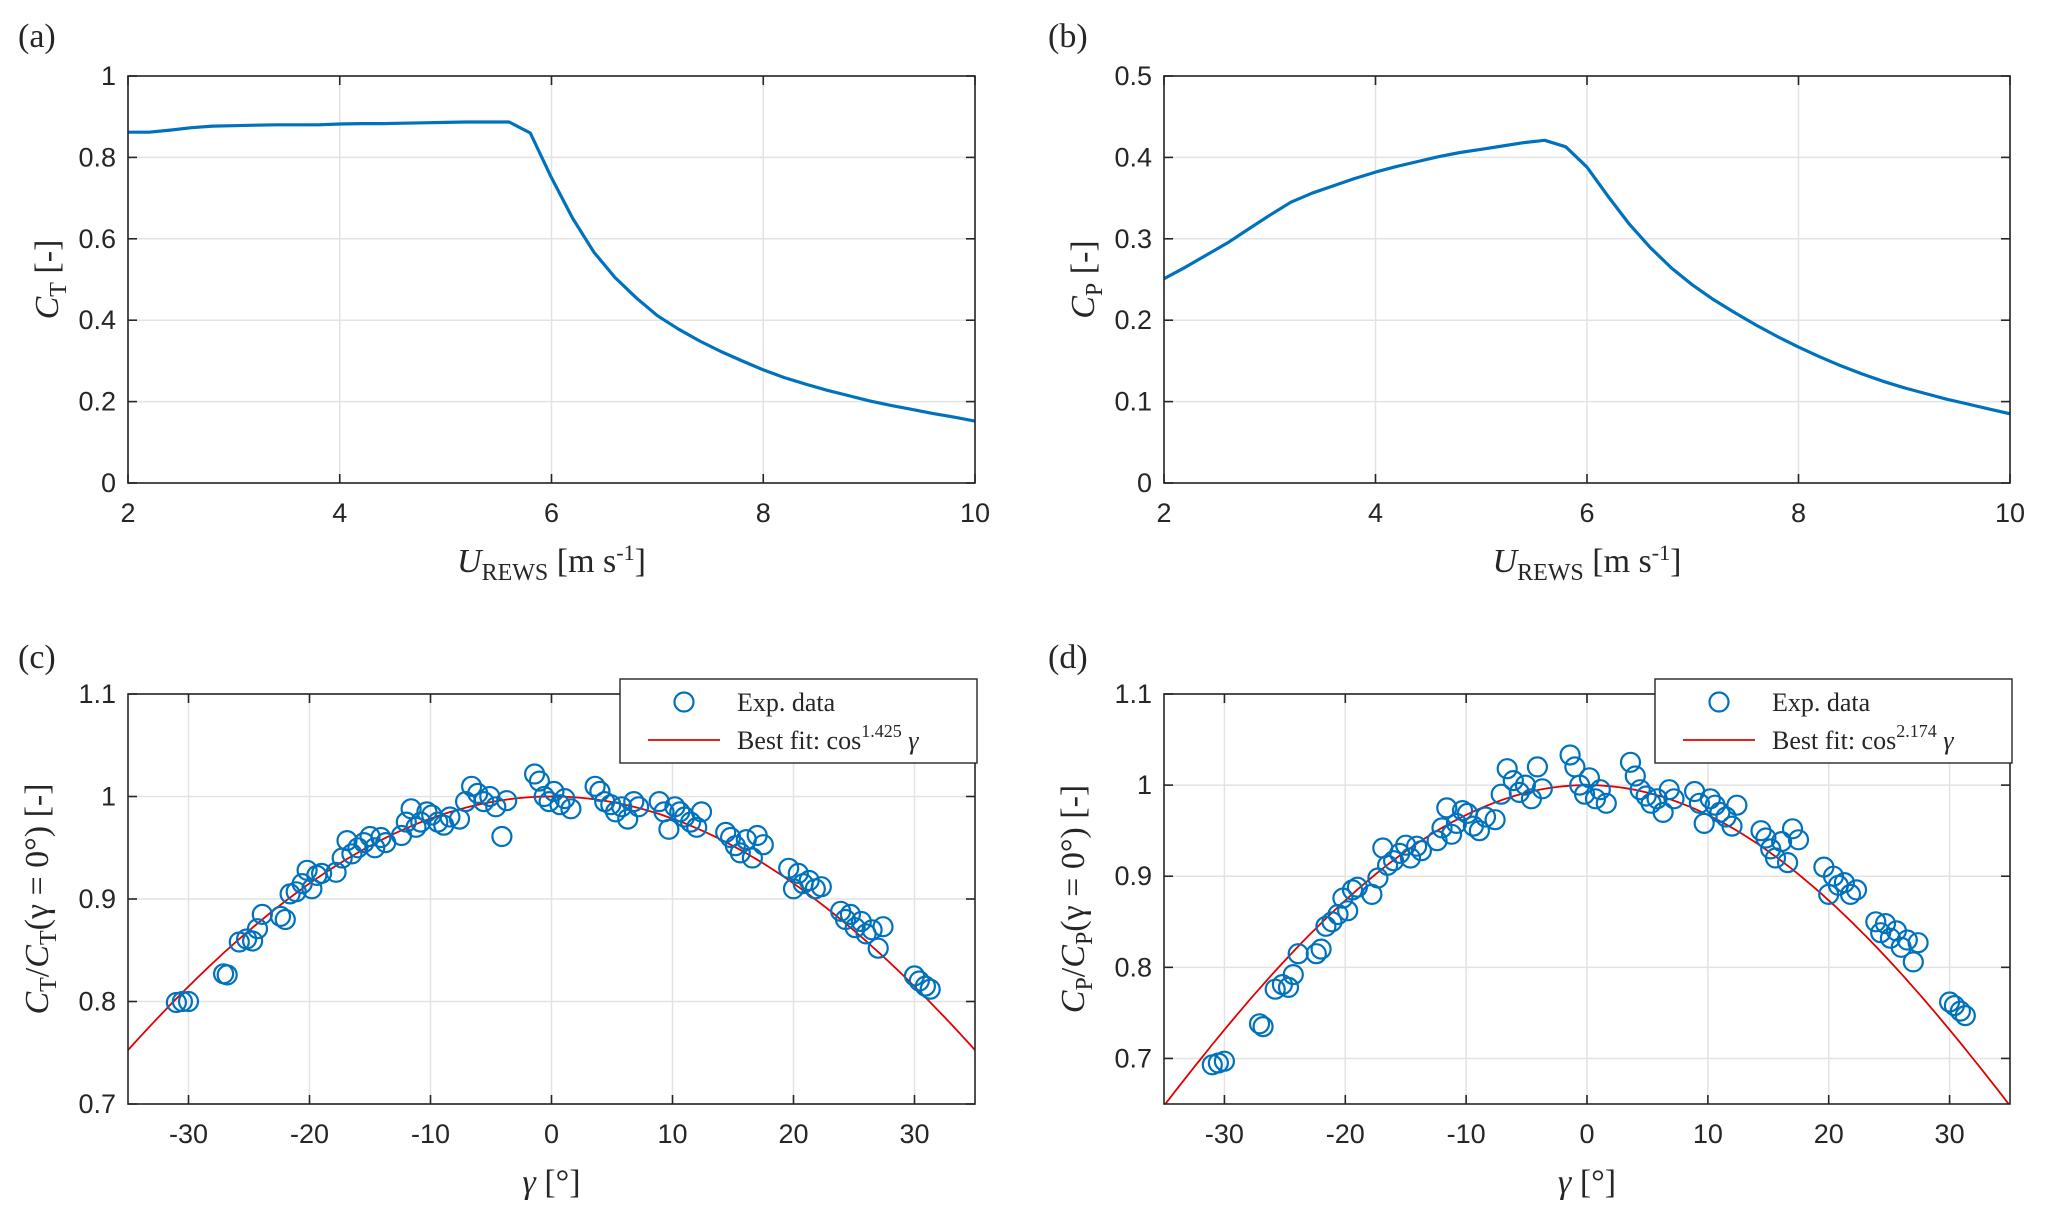 This screenshot has height=1214, width=2067. Describe the element at coordinates (640, 561) in the screenshot. I see `x-label-unit-close: ]` at that location.